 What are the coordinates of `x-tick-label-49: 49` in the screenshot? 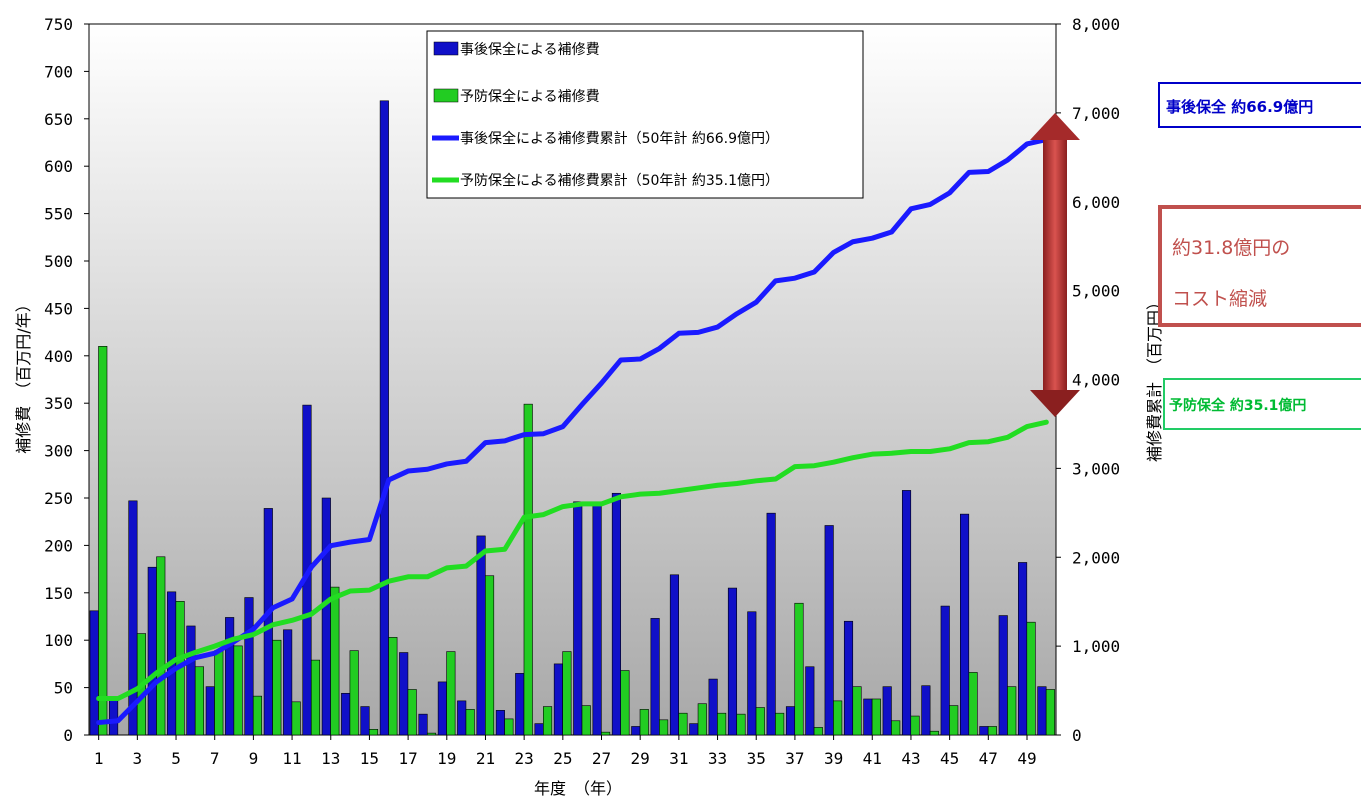 It's located at (1026, 758).